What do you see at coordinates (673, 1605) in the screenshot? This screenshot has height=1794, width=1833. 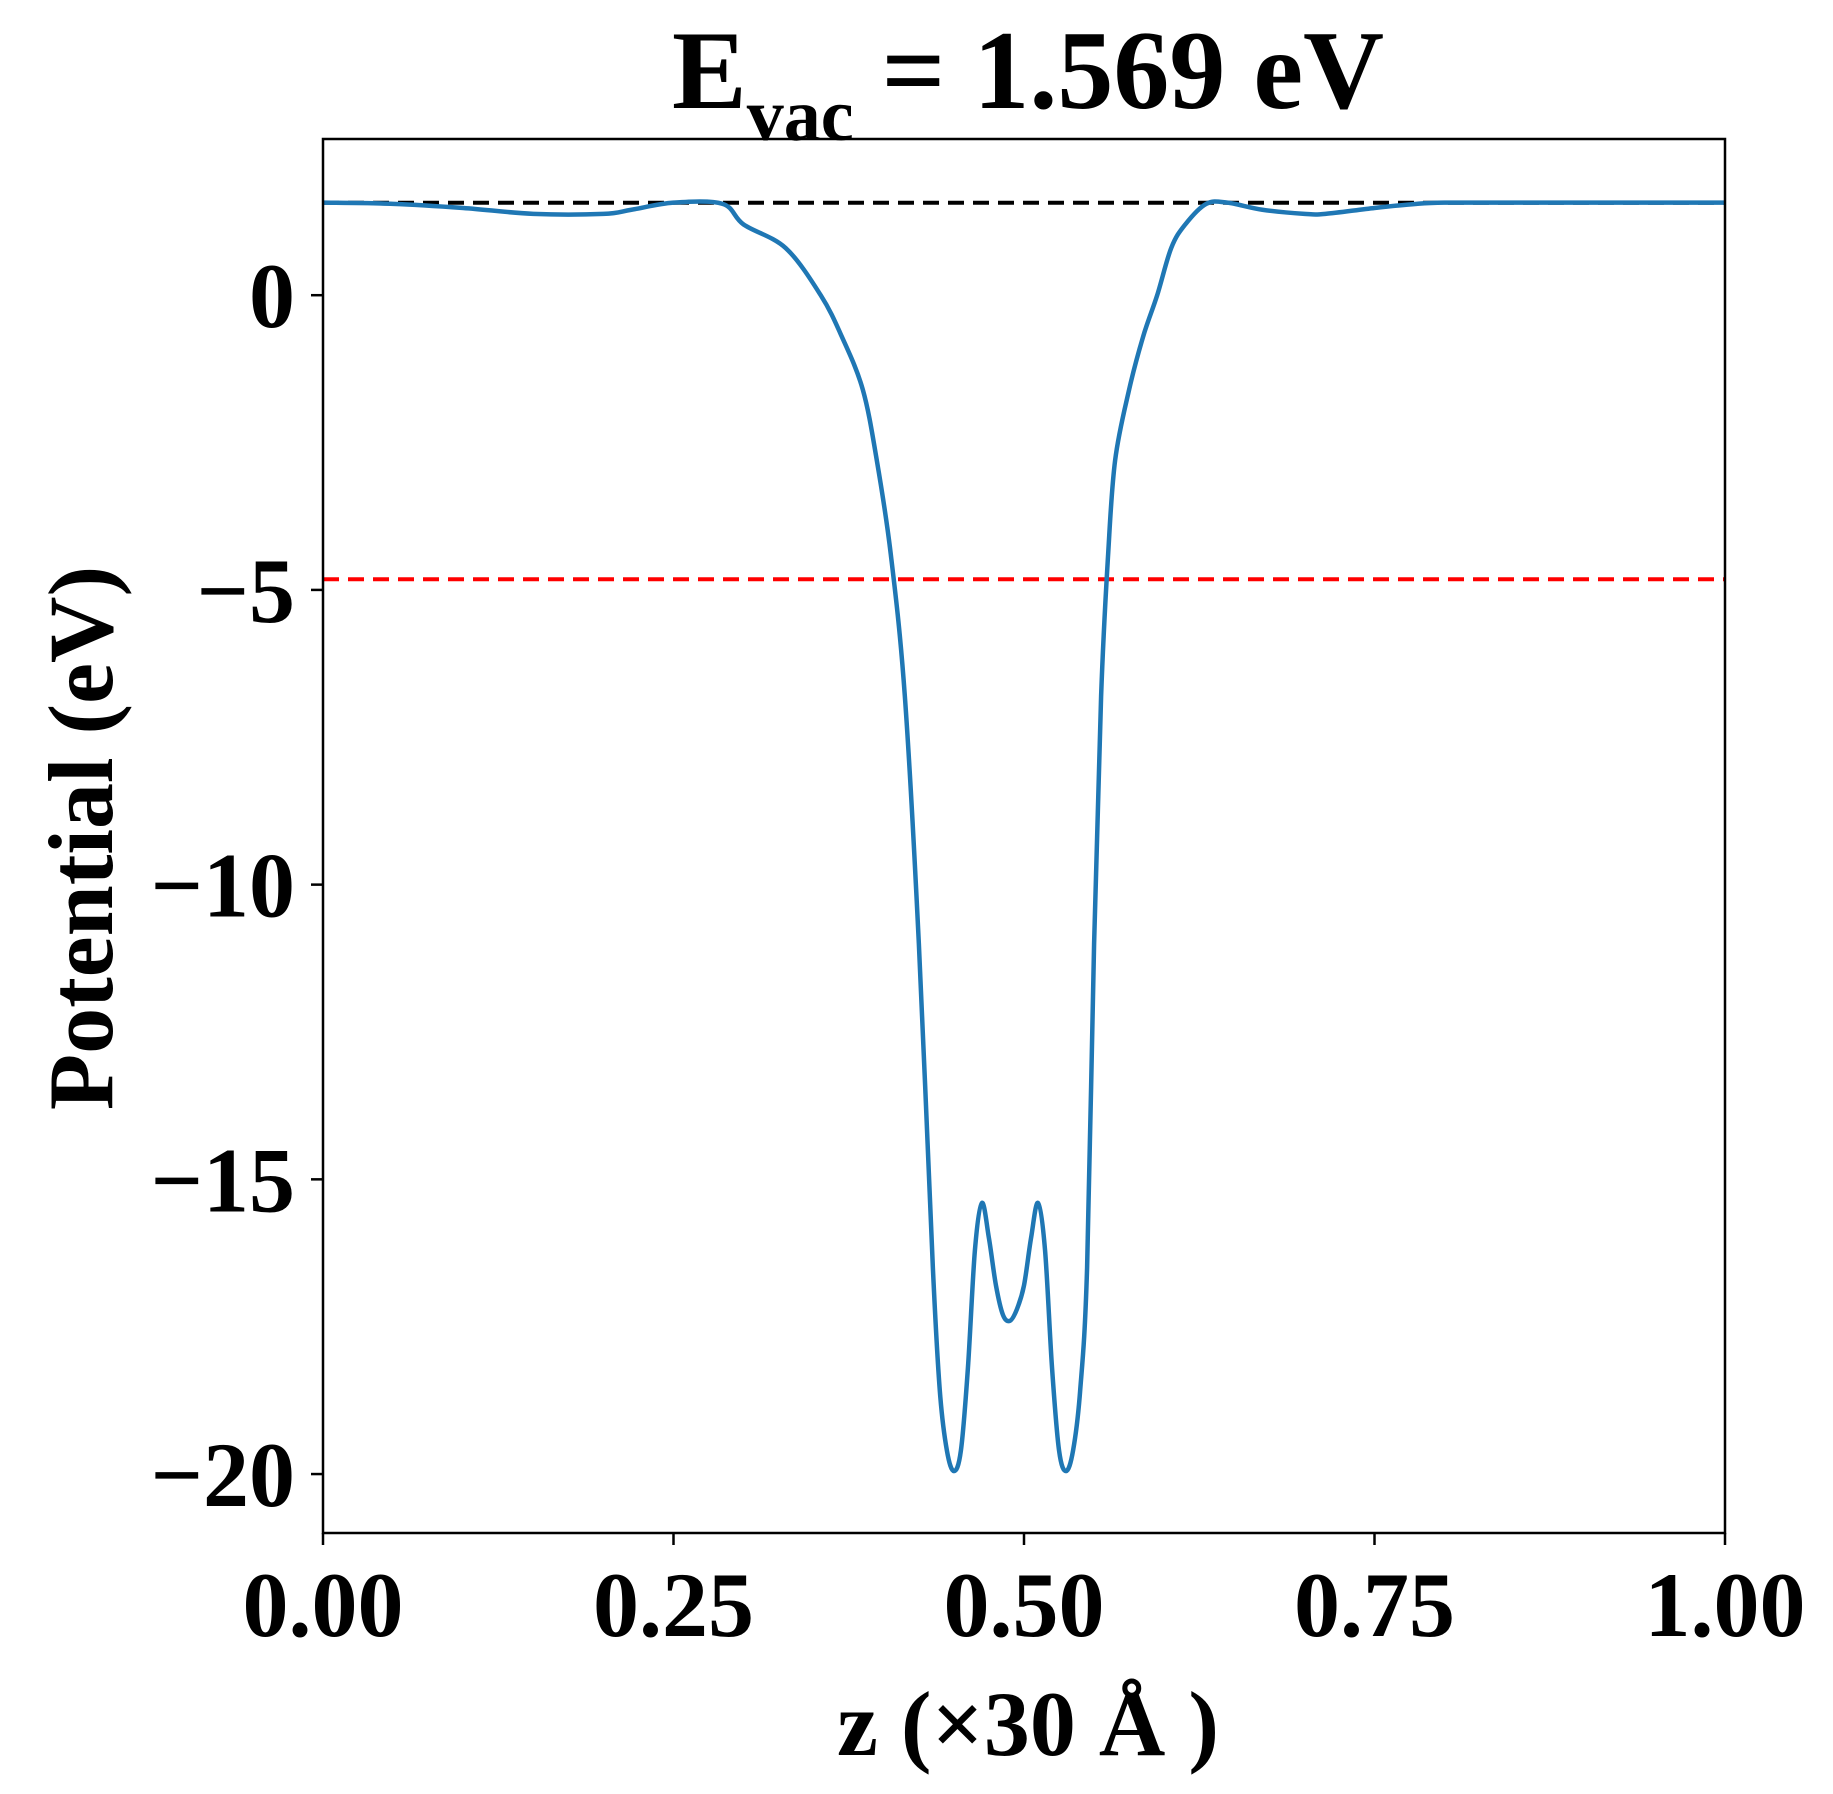 I see `x-tick-label: 0.25` at bounding box center [673, 1605].